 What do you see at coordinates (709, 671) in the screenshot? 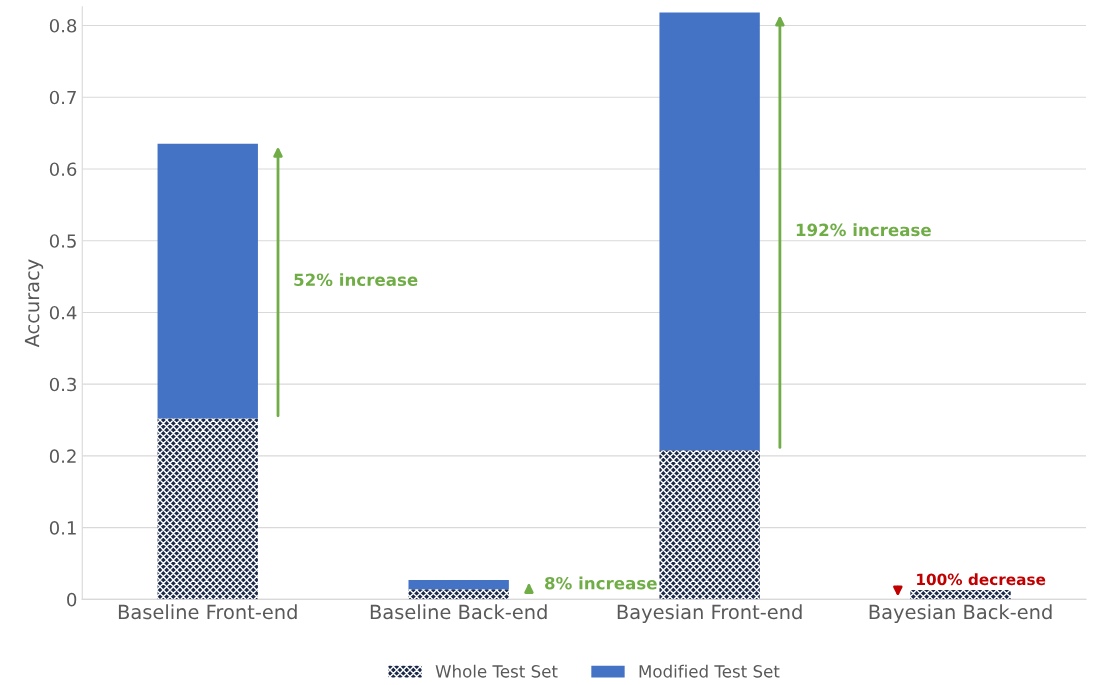
I see `legend-label: Modified Test Set` at bounding box center [709, 671].